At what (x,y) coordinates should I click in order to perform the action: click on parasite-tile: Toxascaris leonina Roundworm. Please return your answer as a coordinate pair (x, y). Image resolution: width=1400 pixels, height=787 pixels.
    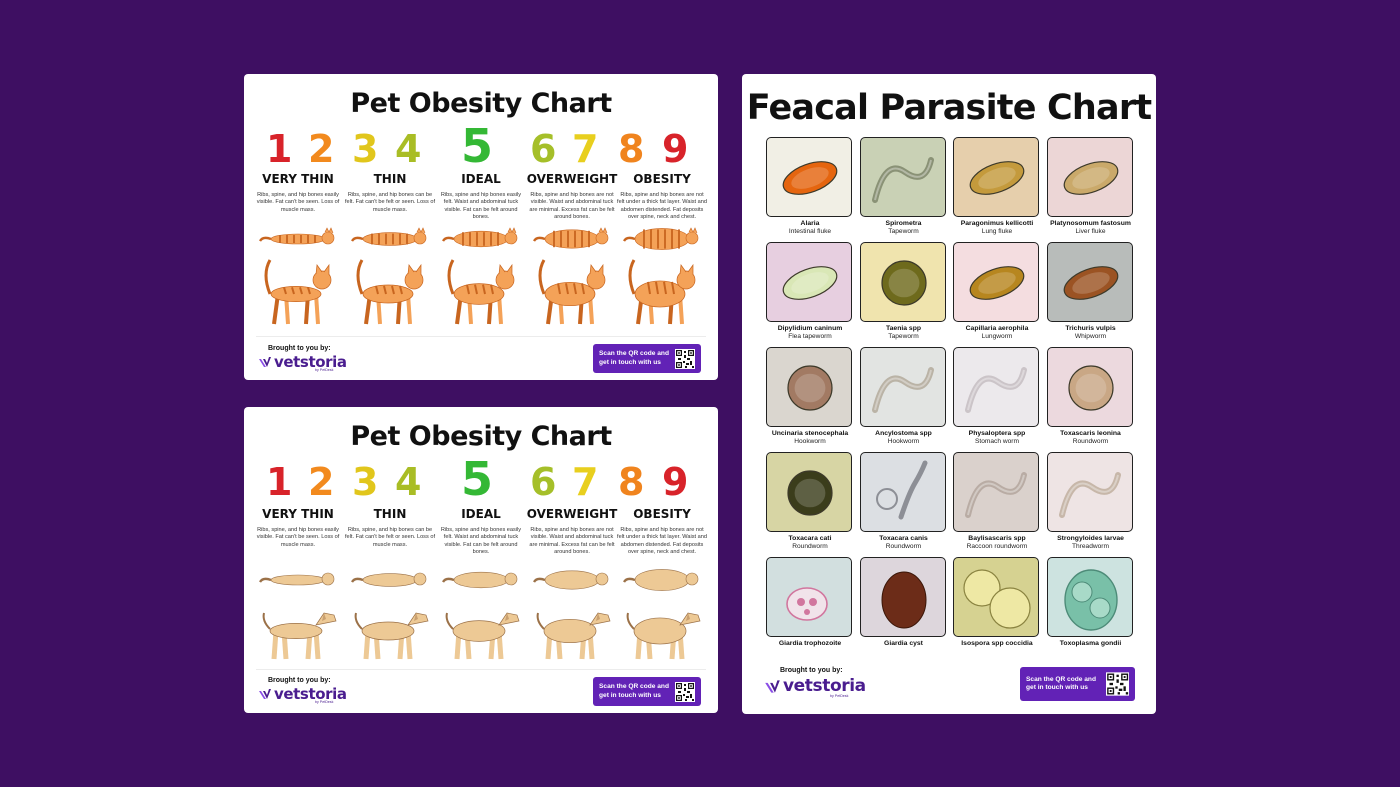
    Looking at the image, I should click on (1090, 396).